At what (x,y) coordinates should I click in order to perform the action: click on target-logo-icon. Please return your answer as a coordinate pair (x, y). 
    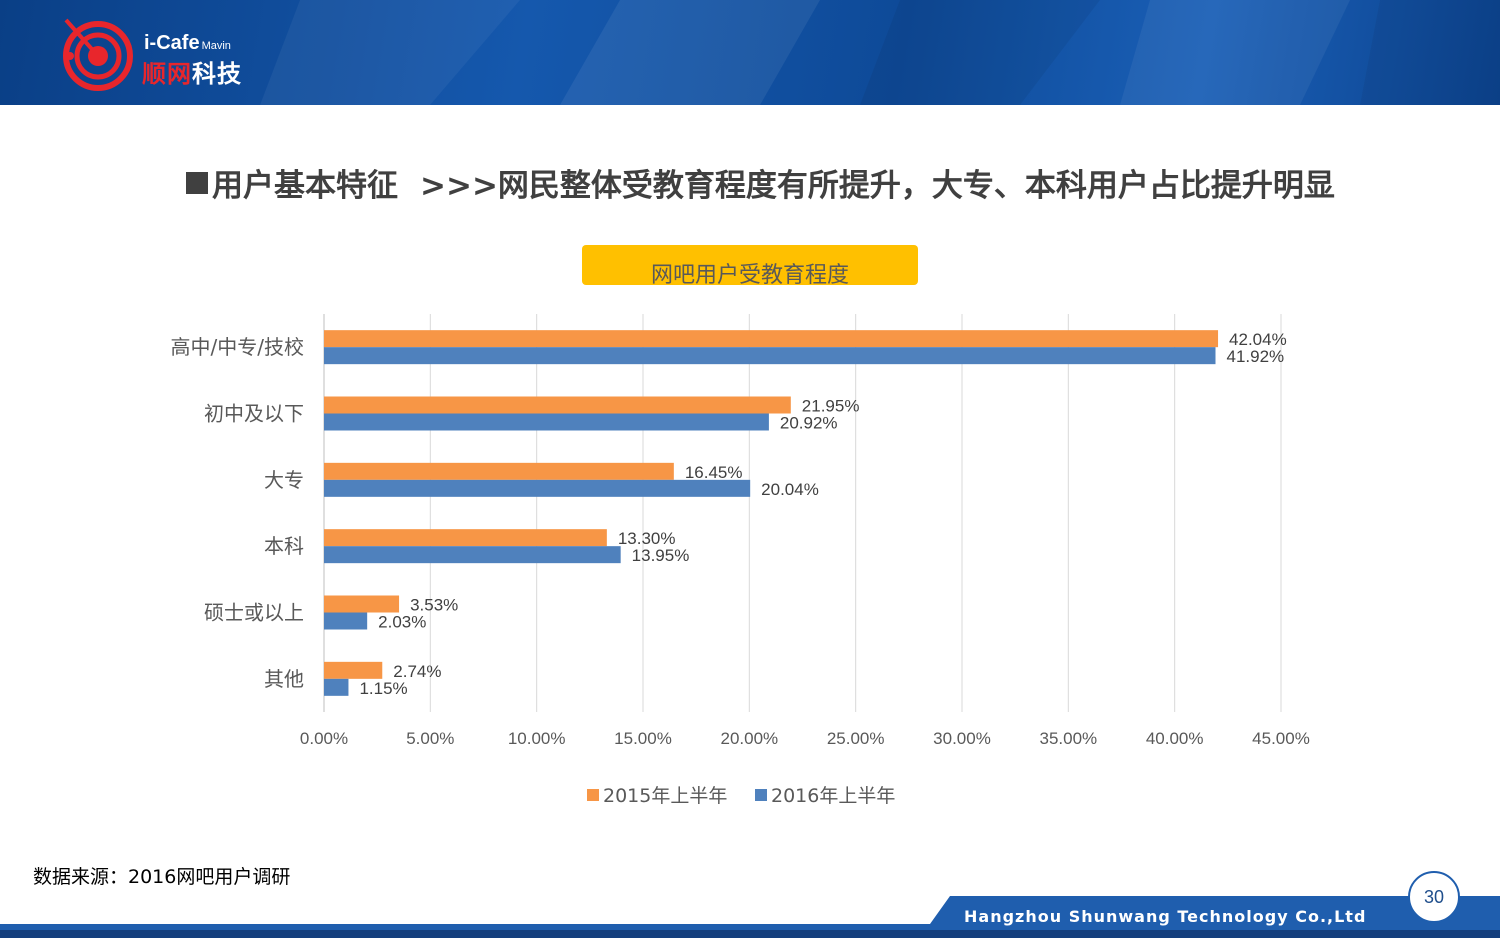
    Looking at the image, I should click on (98, 54).